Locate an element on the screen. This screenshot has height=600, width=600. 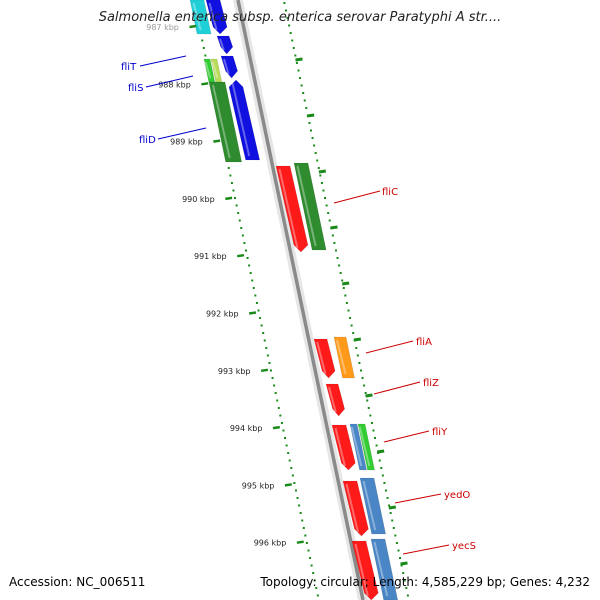
gene-block-fliA is located at coordinates (324, 358).